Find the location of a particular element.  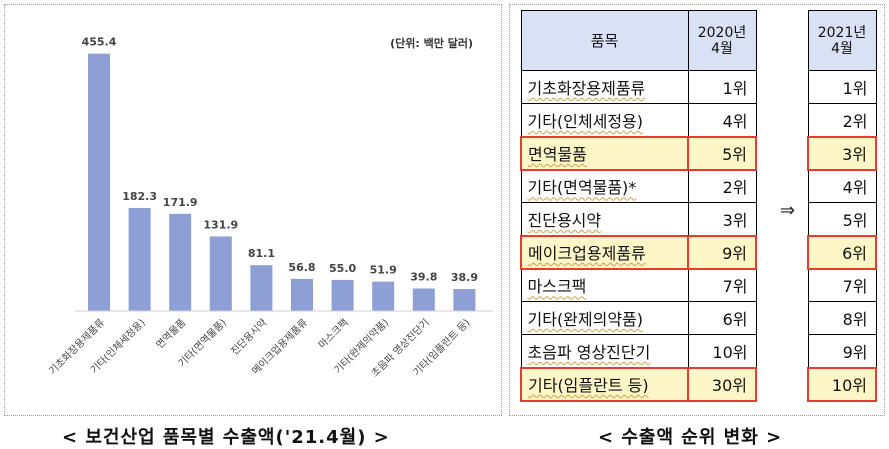

item-name: 기타(면역물품)* is located at coordinates (604, 186).